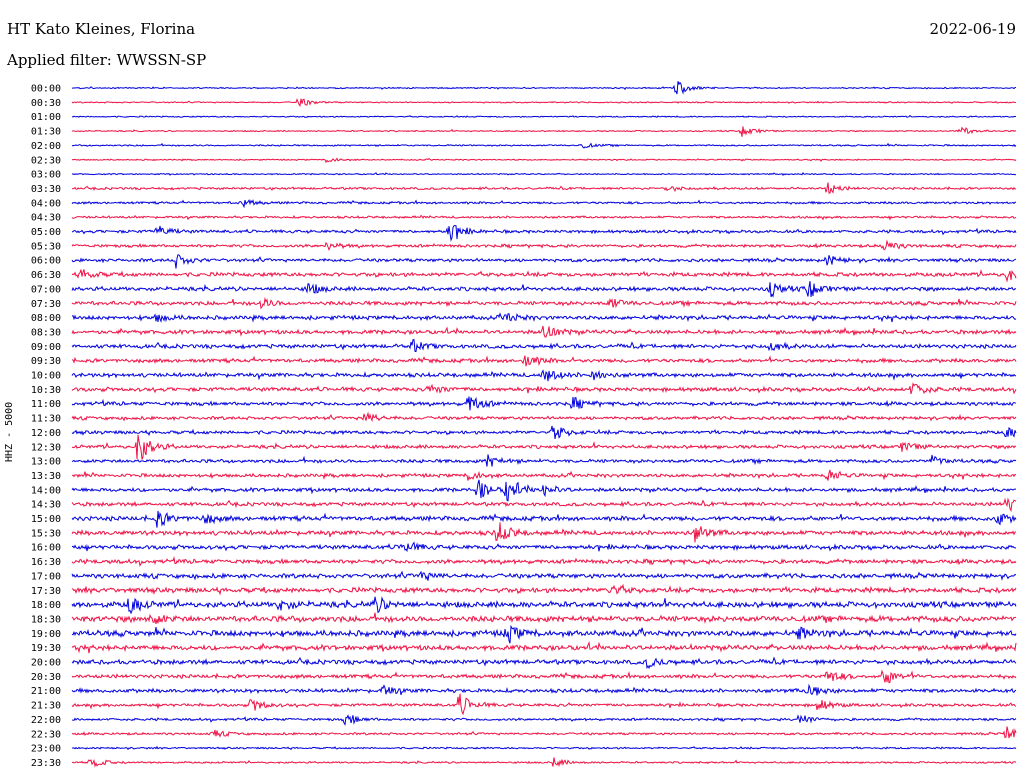  What do you see at coordinates (46, 505) in the screenshot?
I see `time-tick-label: 14:30` at bounding box center [46, 505].